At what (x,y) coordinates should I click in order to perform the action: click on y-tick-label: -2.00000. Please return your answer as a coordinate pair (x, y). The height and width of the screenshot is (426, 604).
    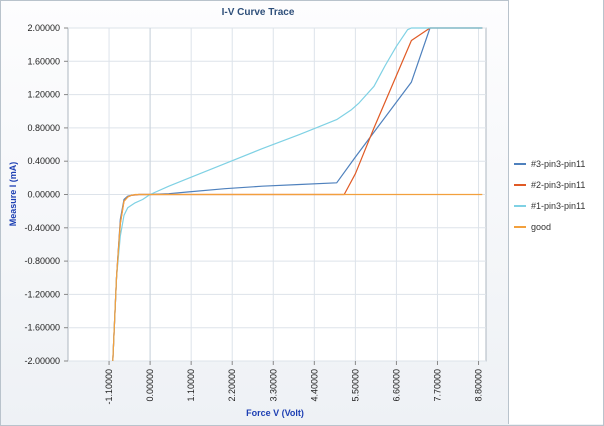
    Looking at the image, I should click on (42, 361).